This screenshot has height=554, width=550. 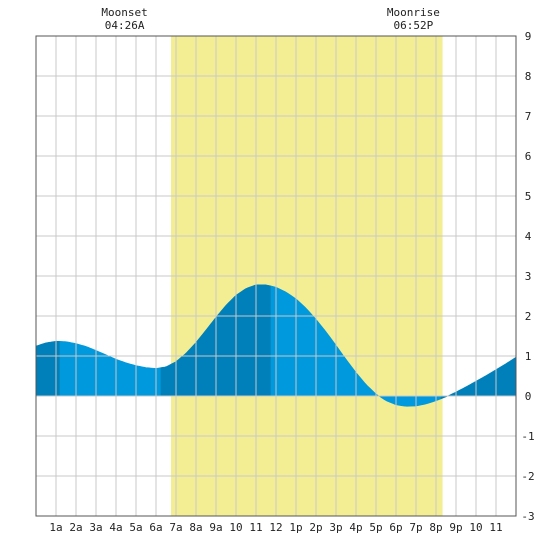 I want to click on x-tick-label: 12, so click(x=275, y=527).